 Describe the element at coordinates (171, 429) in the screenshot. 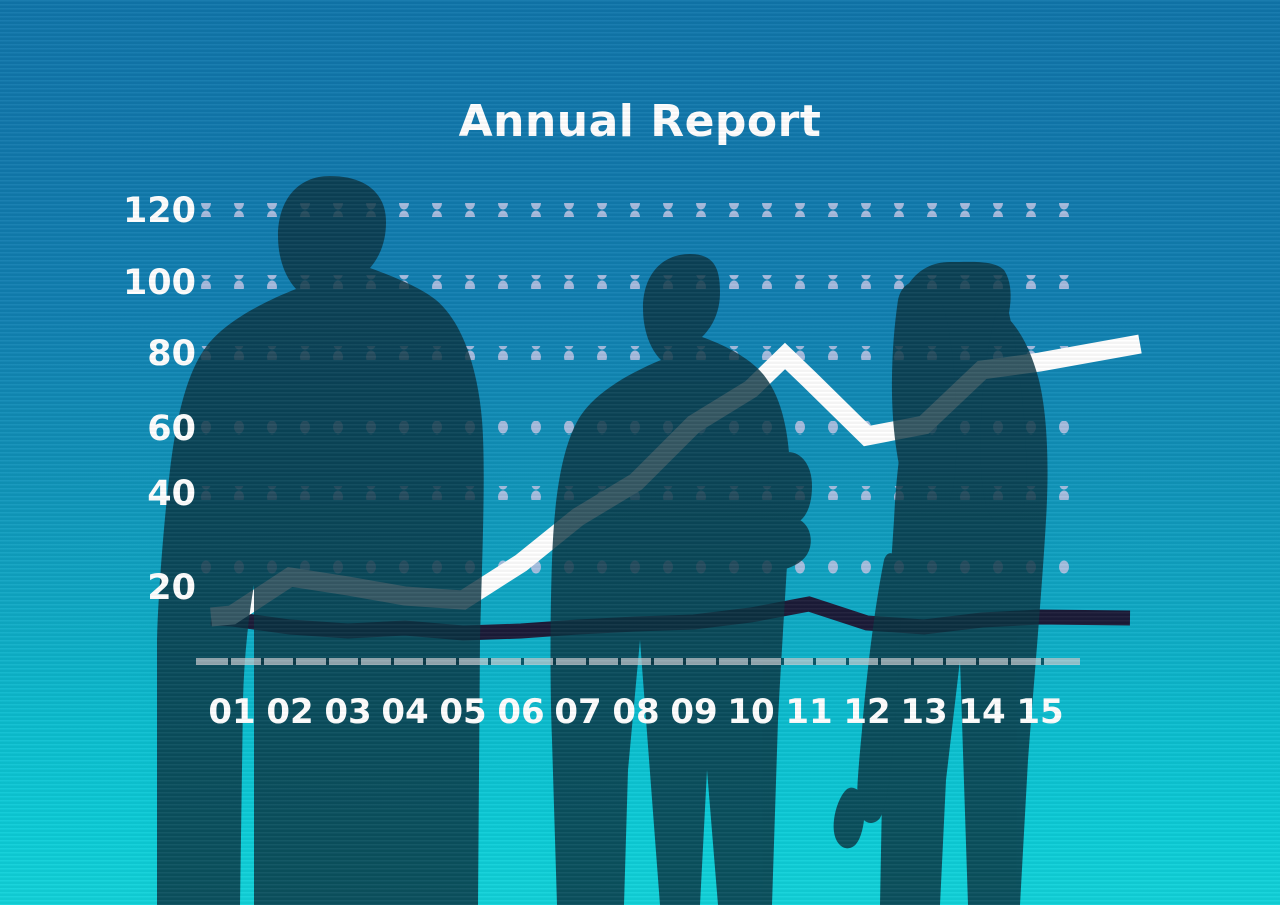

I see `y-tick-label: 60` at that location.